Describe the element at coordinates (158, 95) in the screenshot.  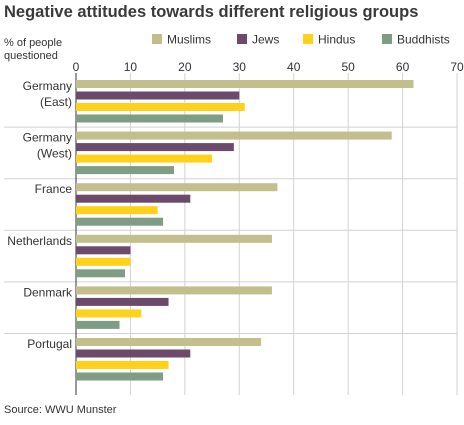
I see `bar-germany-east-jews` at that location.